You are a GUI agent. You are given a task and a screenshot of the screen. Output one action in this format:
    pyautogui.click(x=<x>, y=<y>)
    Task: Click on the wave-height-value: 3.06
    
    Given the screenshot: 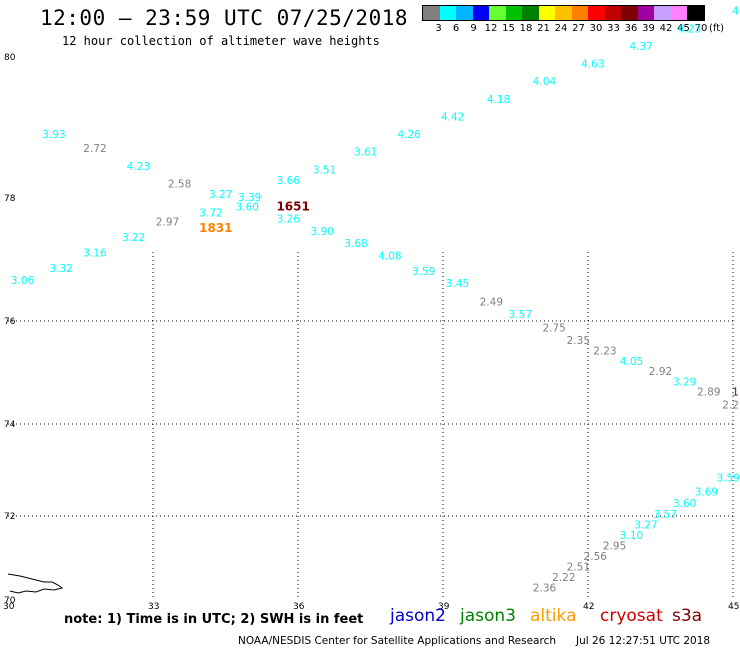 What is the action you would take?
    pyautogui.click(x=23, y=281)
    